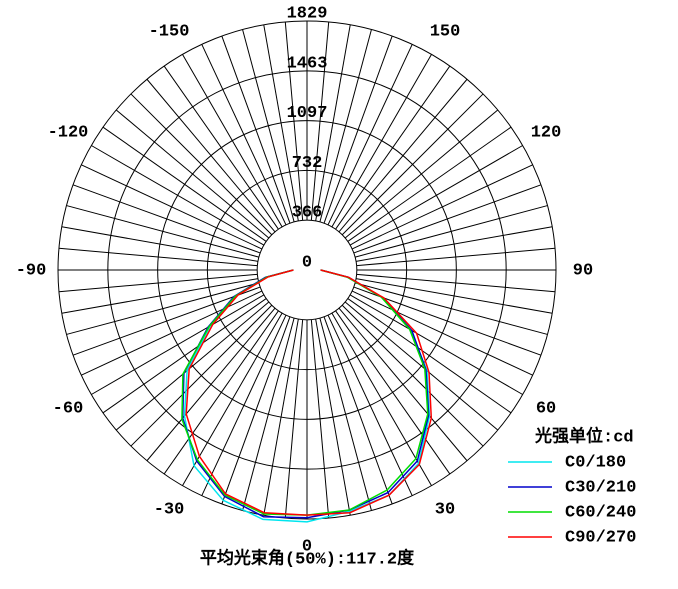  I want to click on angle-tick-label: 90, so click(583, 270).